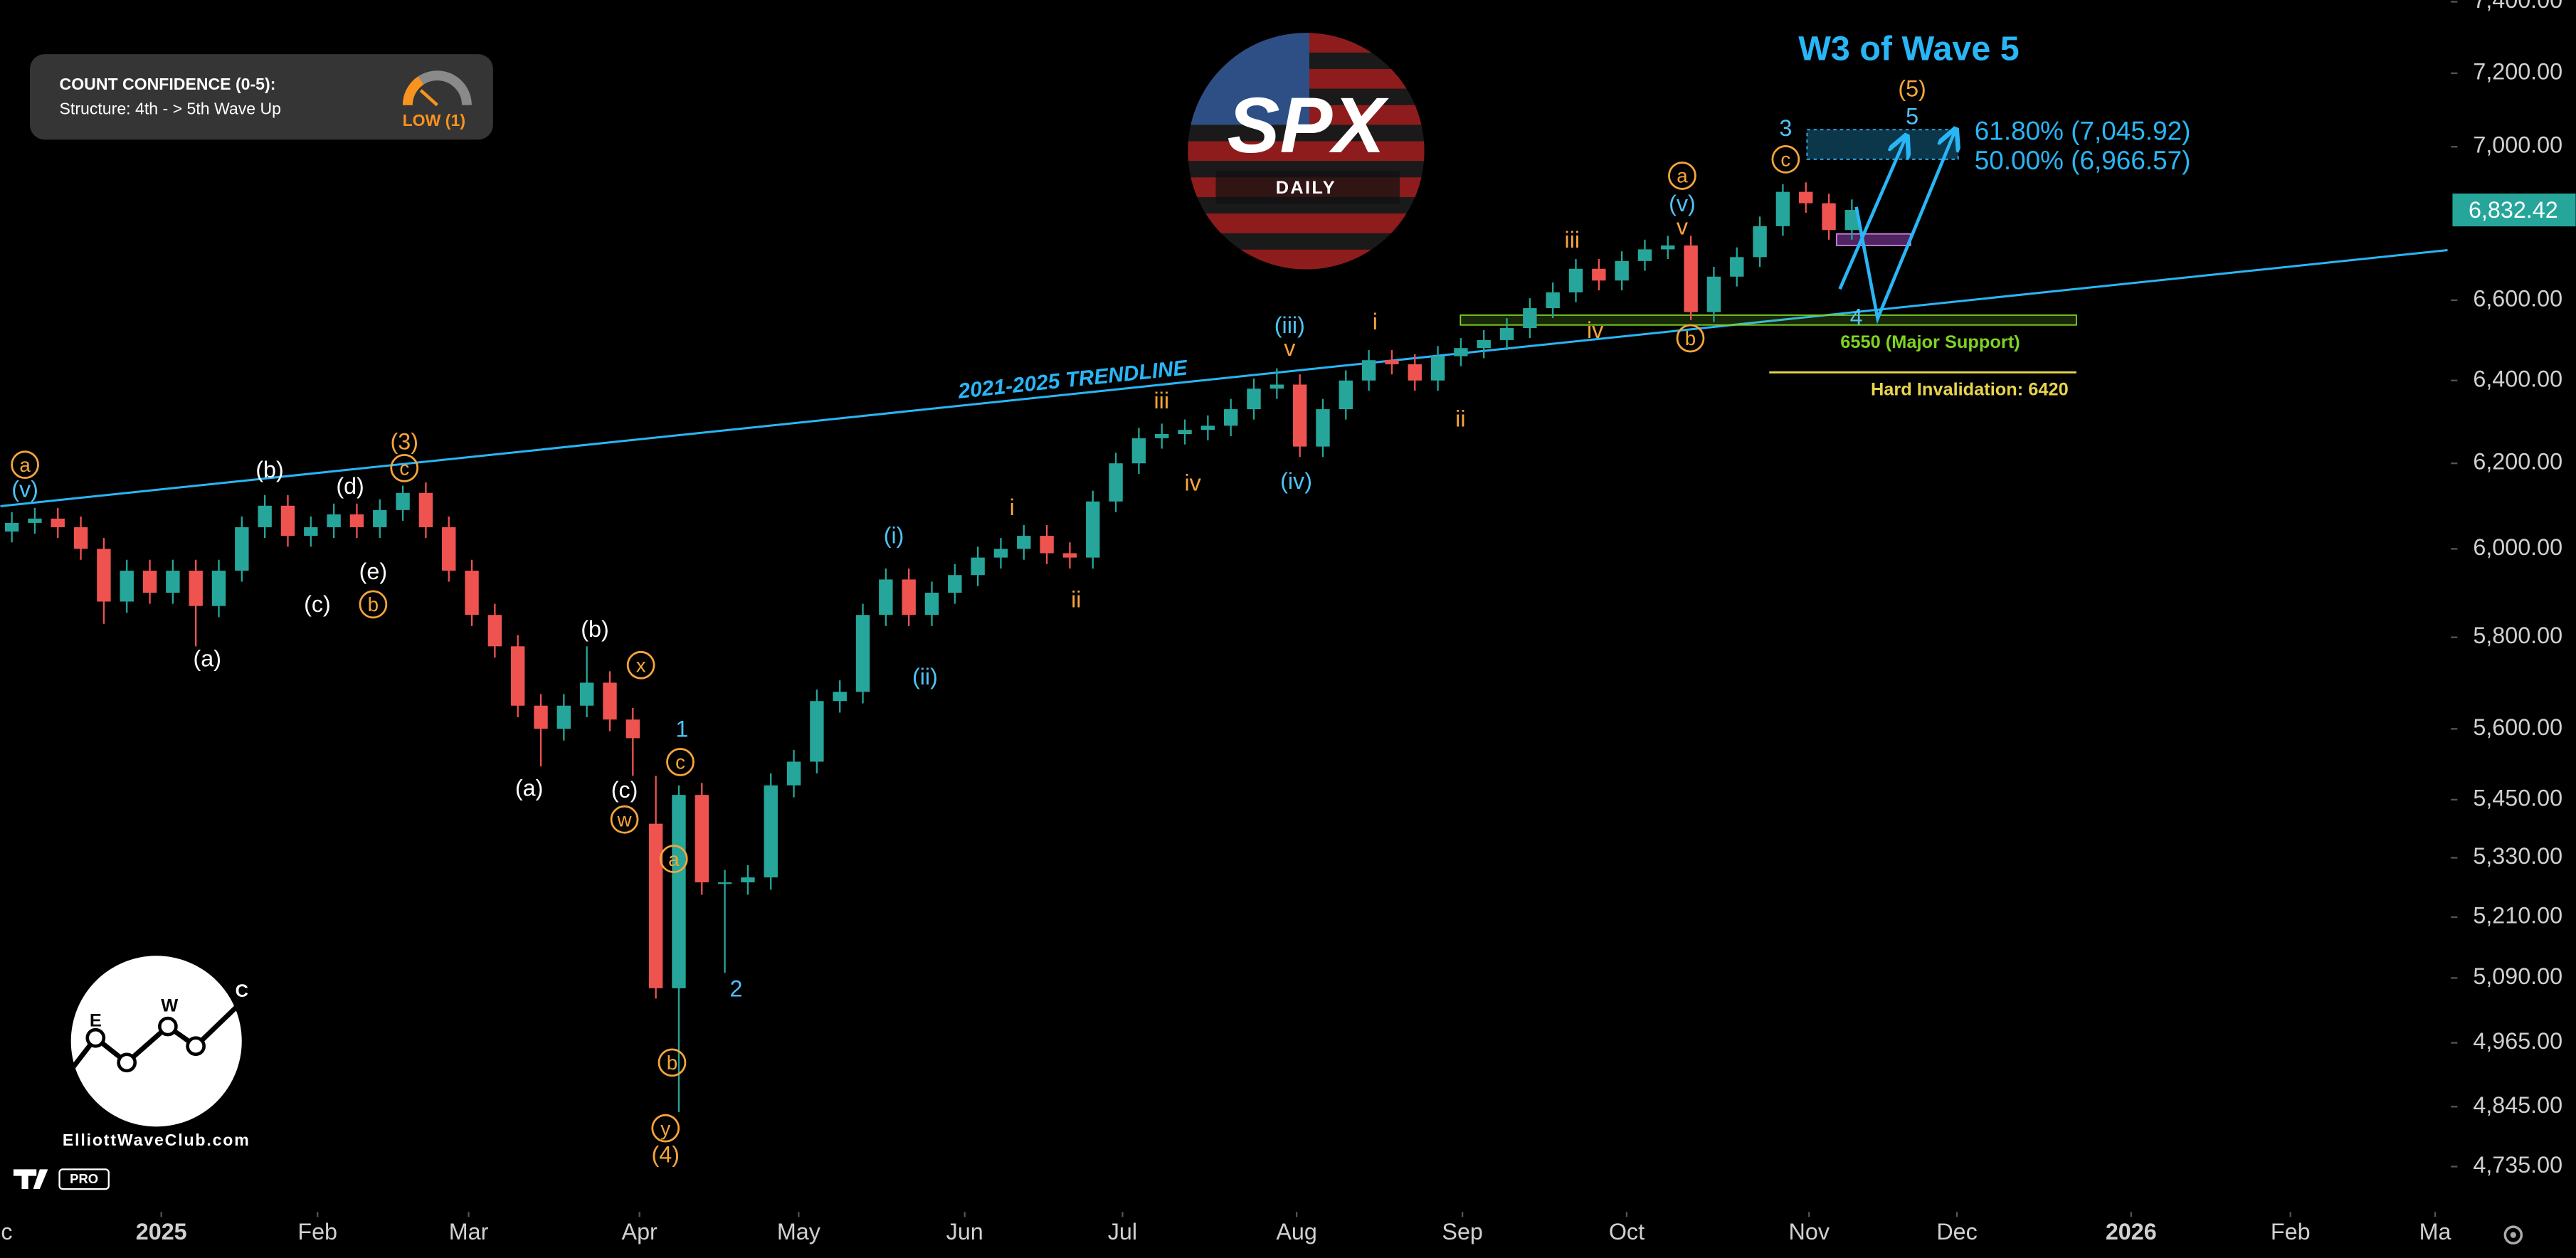 This screenshot has height=1258, width=2576. I want to click on wave-label: ii, so click(1076, 599).